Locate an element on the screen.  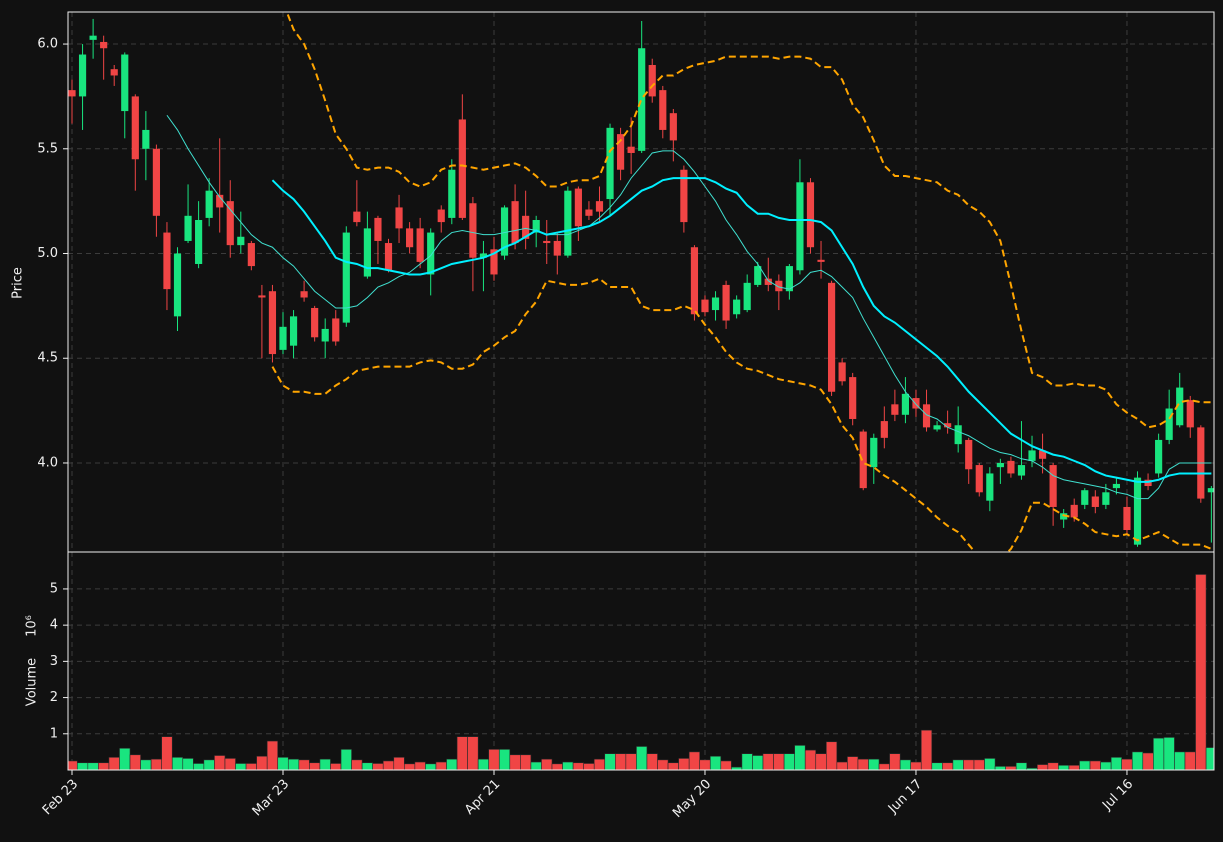
y-axis-unit: 10⁶ is located at coordinates (32, 626).